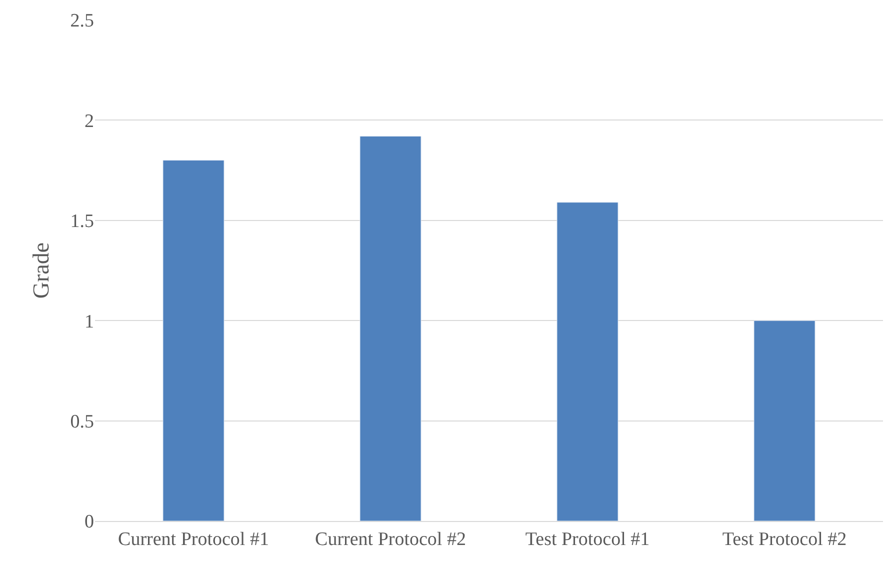 The image size is (891, 565). What do you see at coordinates (82, 221) in the screenshot?
I see `y-tick-label: 1.5` at bounding box center [82, 221].